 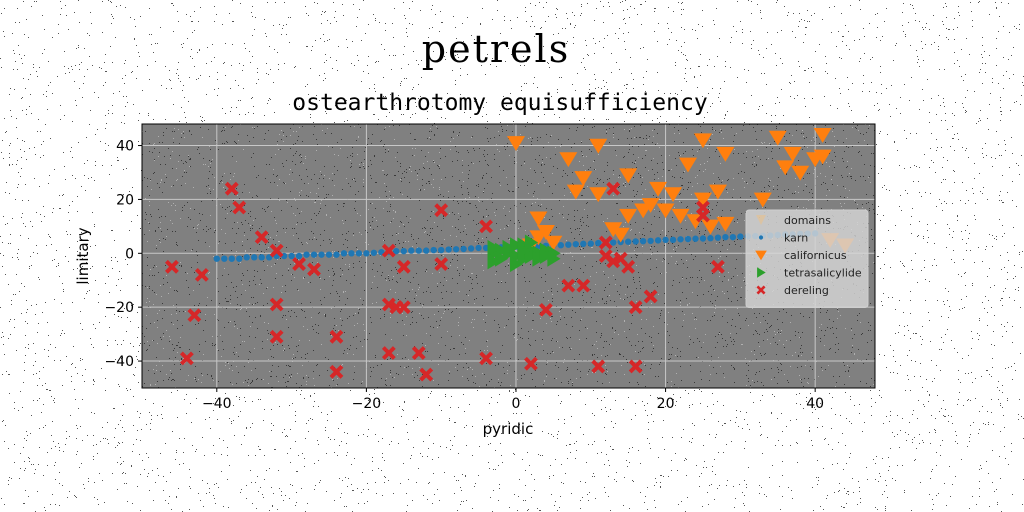 I want to click on legend-item: tetrasalicylide, so click(x=809, y=273).